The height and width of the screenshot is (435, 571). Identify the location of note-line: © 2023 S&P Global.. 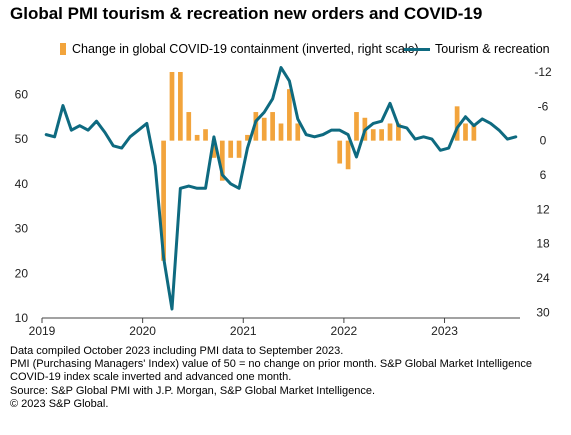
(59, 403).